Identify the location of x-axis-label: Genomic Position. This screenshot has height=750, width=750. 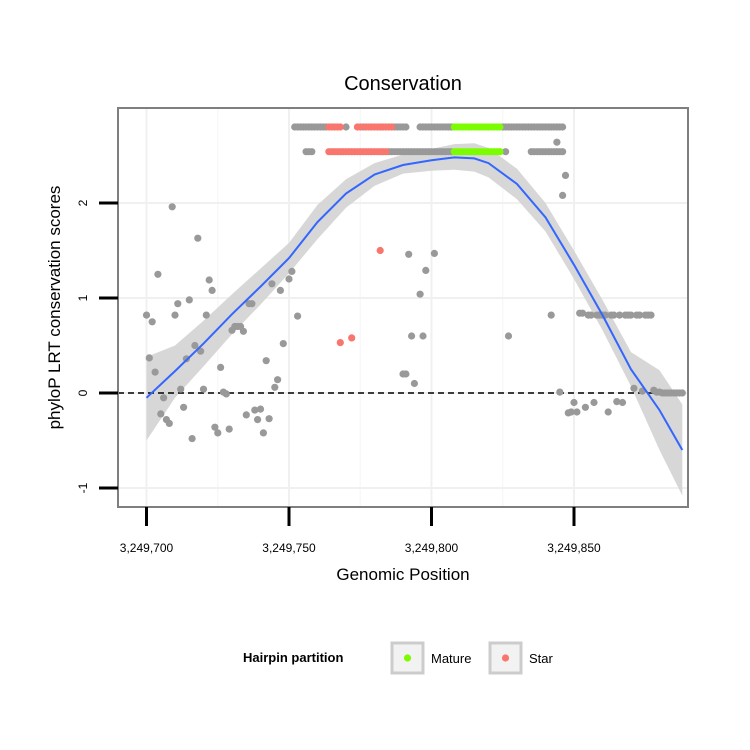
(402, 574).